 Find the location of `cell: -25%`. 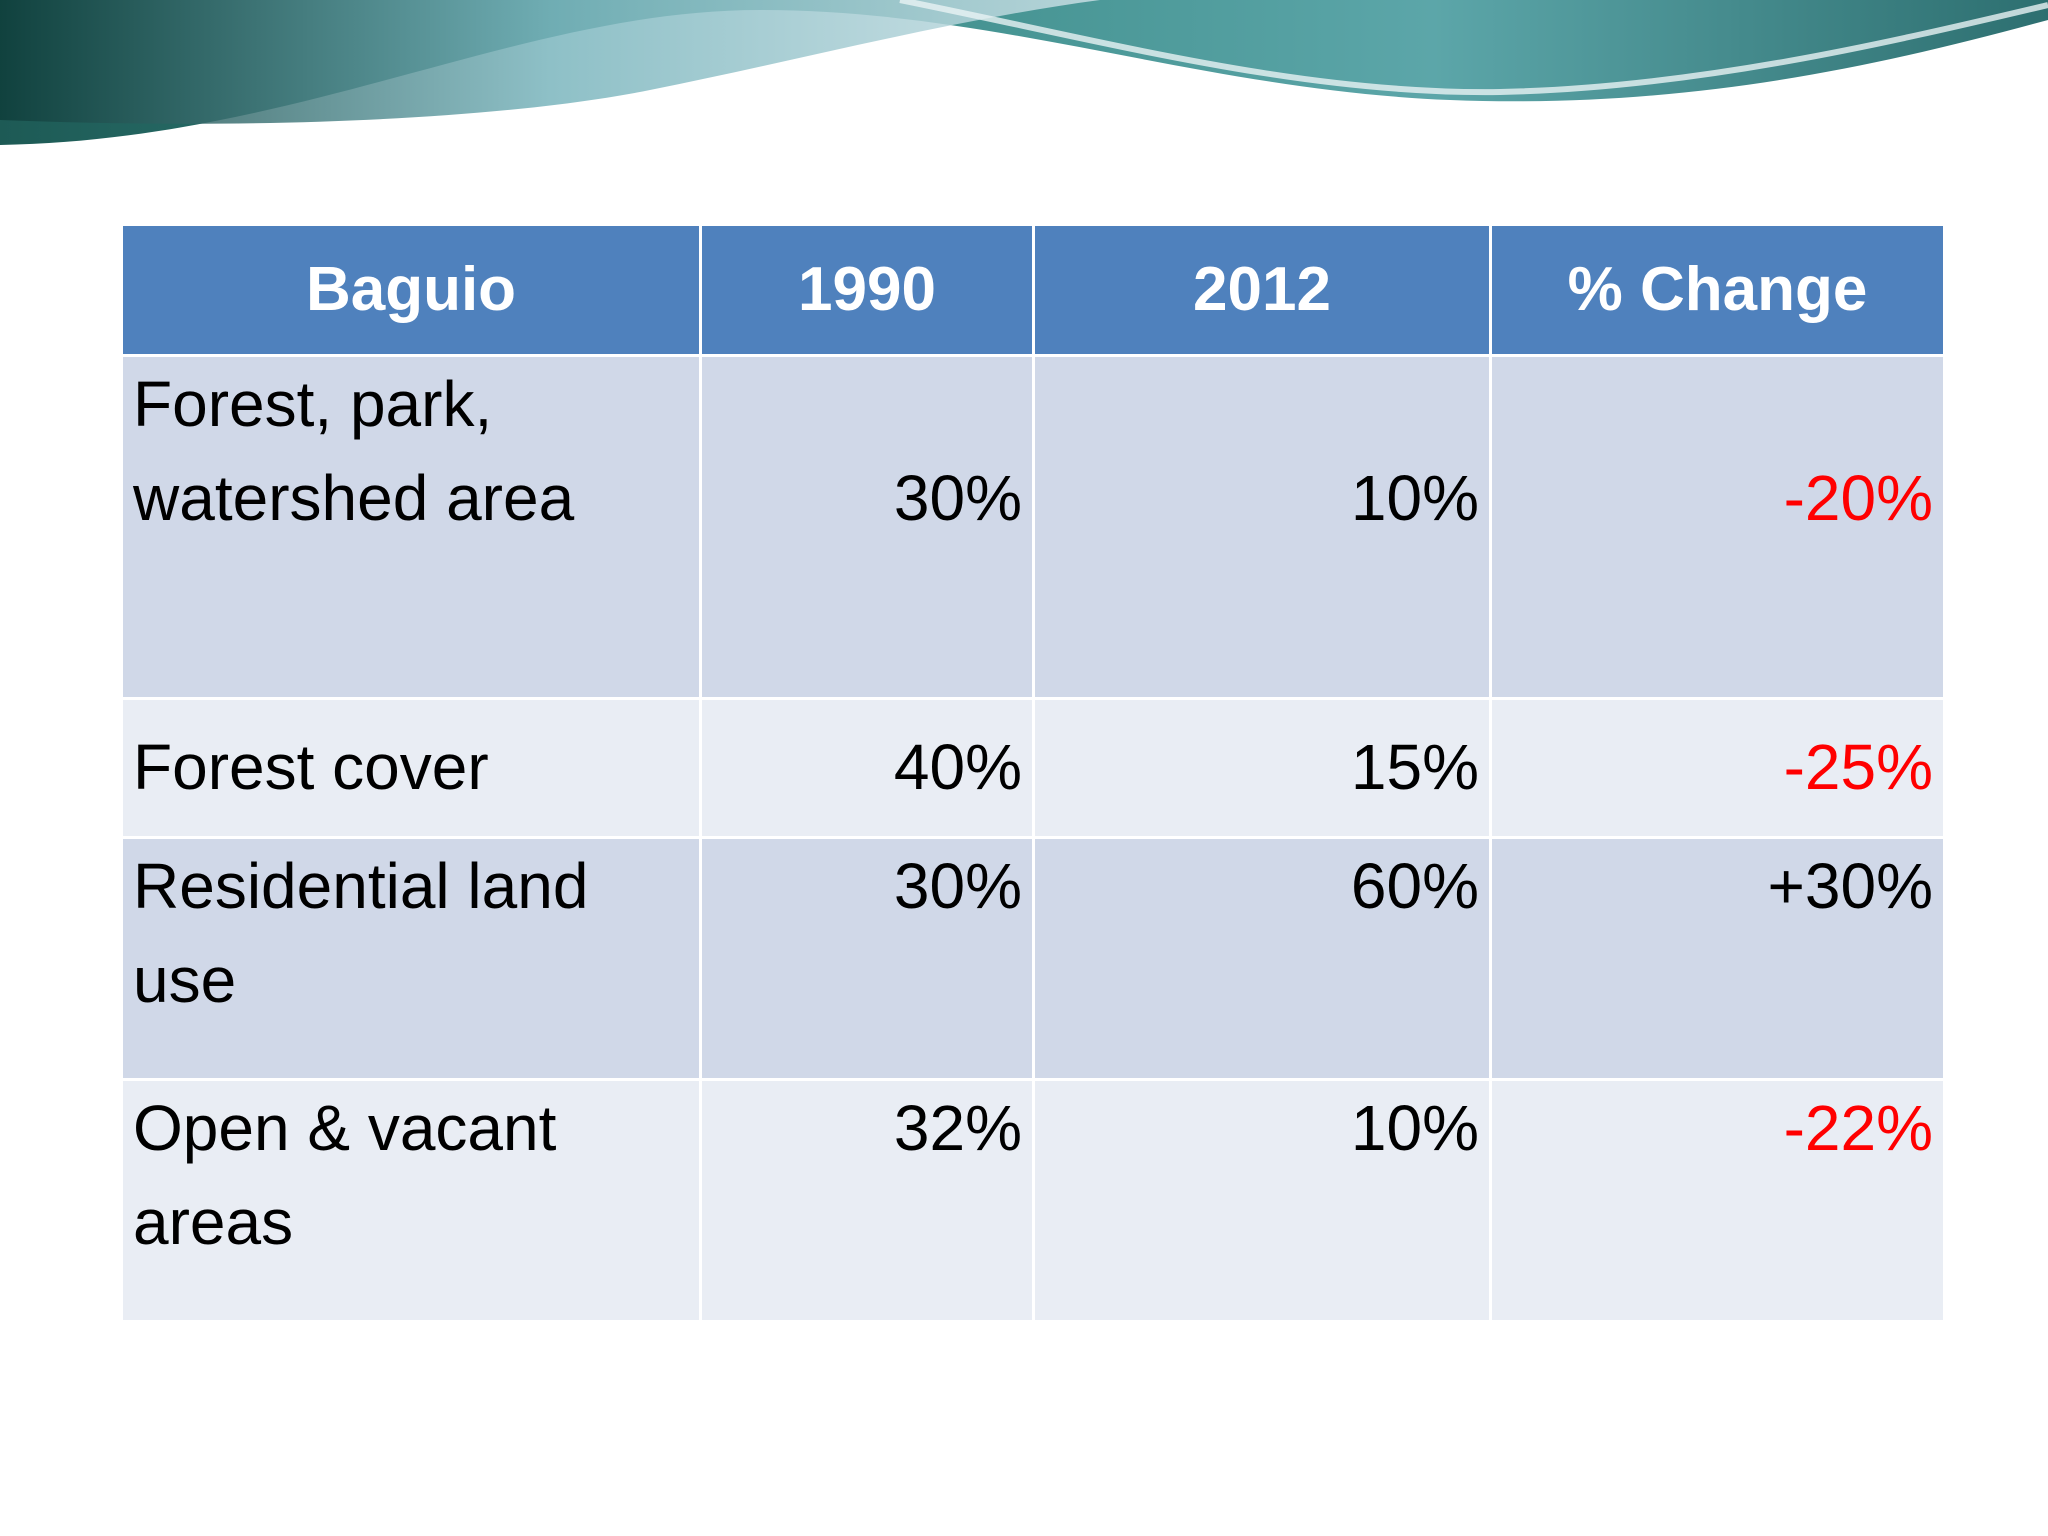

cell: -25% is located at coordinates (1717, 768).